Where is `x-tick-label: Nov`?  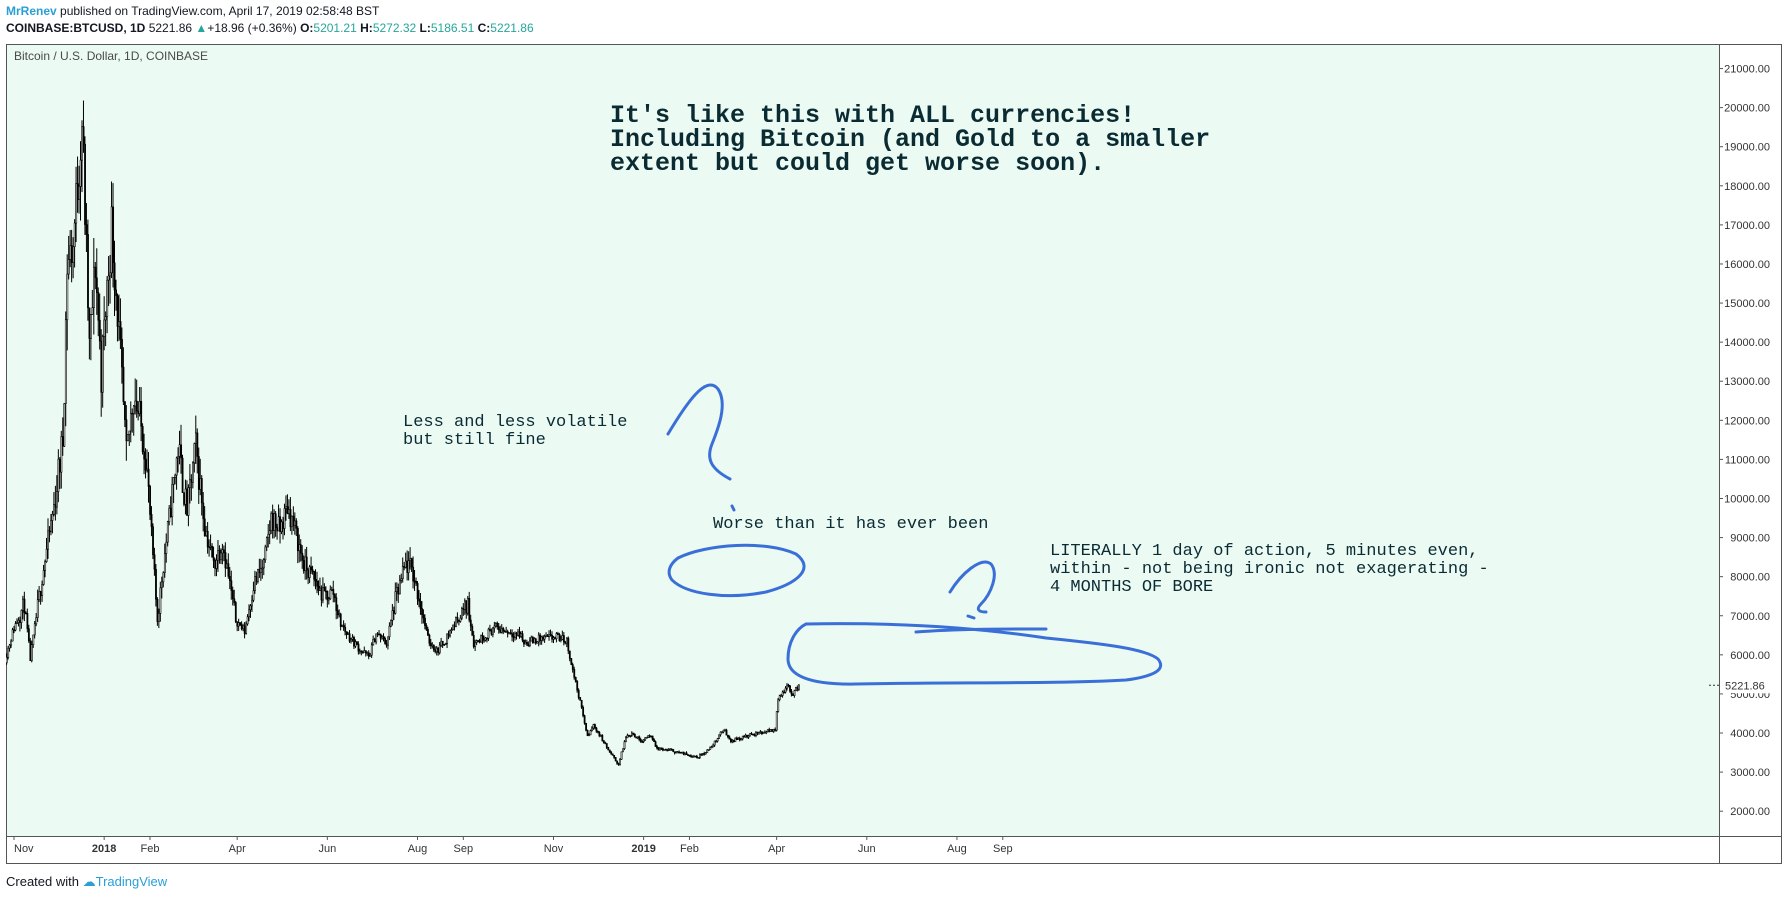 x-tick-label: Nov is located at coordinates (554, 849).